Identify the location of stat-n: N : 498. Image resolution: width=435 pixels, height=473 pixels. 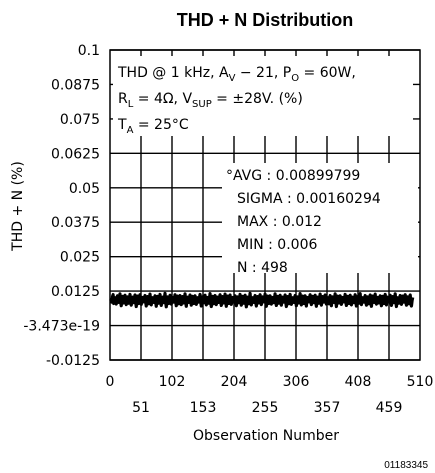
(262, 268).